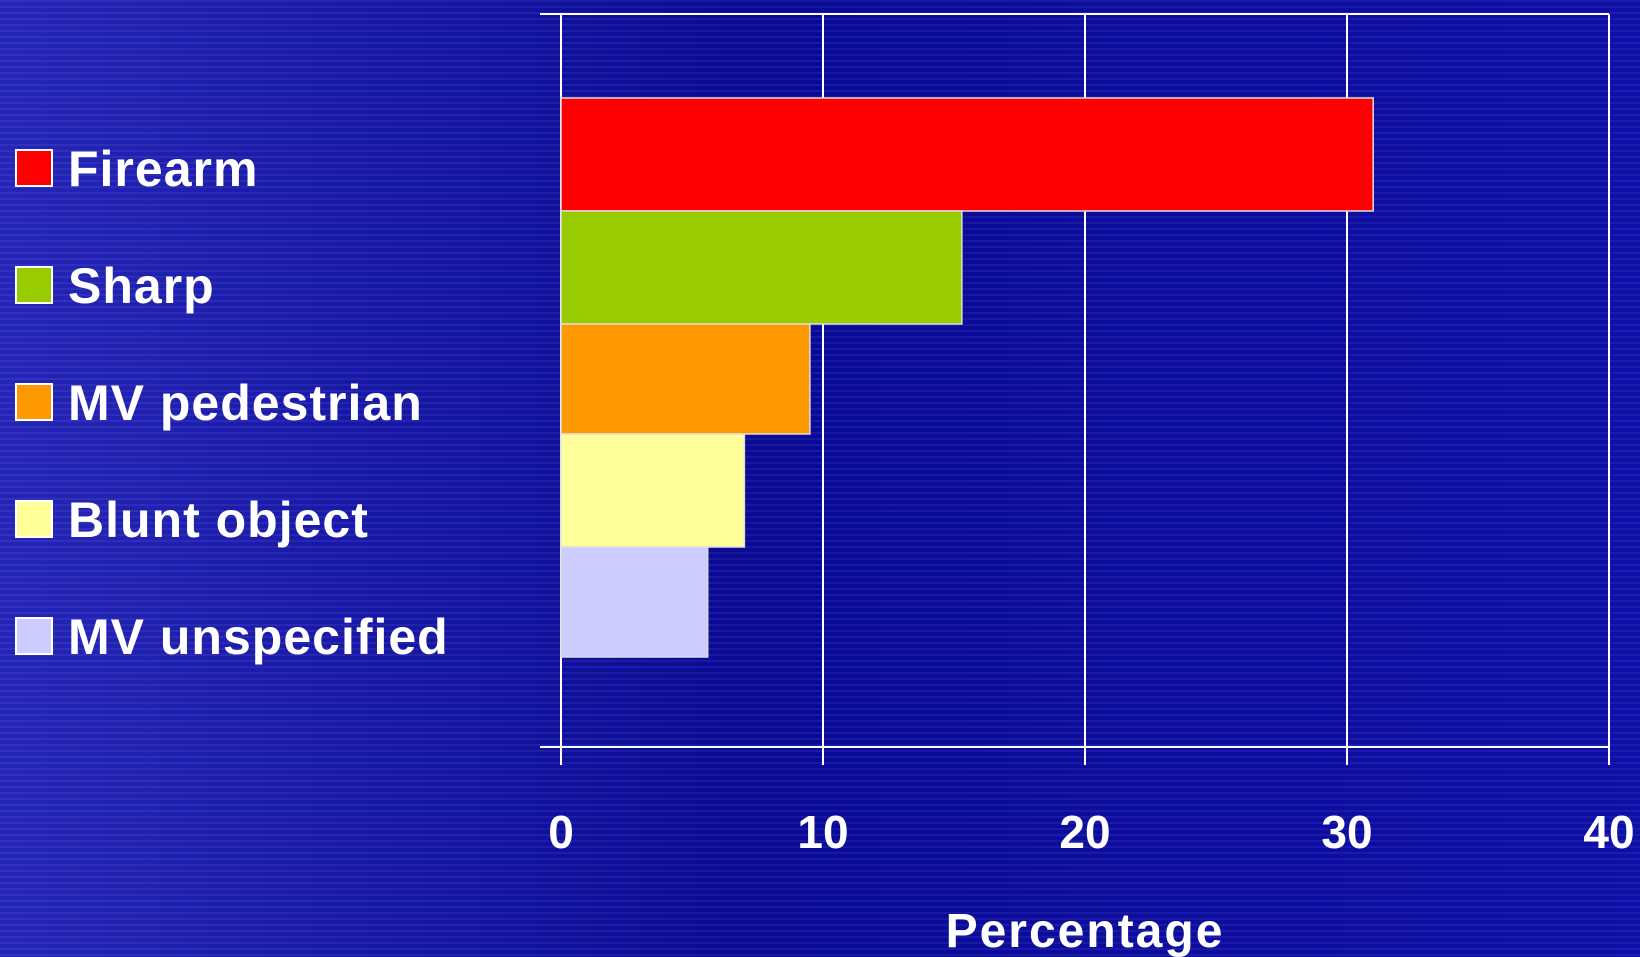 The image size is (1640, 957). What do you see at coordinates (822, 832) in the screenshot?
I see `x-tick-label-10: 10` at bounding box center [822, 832].